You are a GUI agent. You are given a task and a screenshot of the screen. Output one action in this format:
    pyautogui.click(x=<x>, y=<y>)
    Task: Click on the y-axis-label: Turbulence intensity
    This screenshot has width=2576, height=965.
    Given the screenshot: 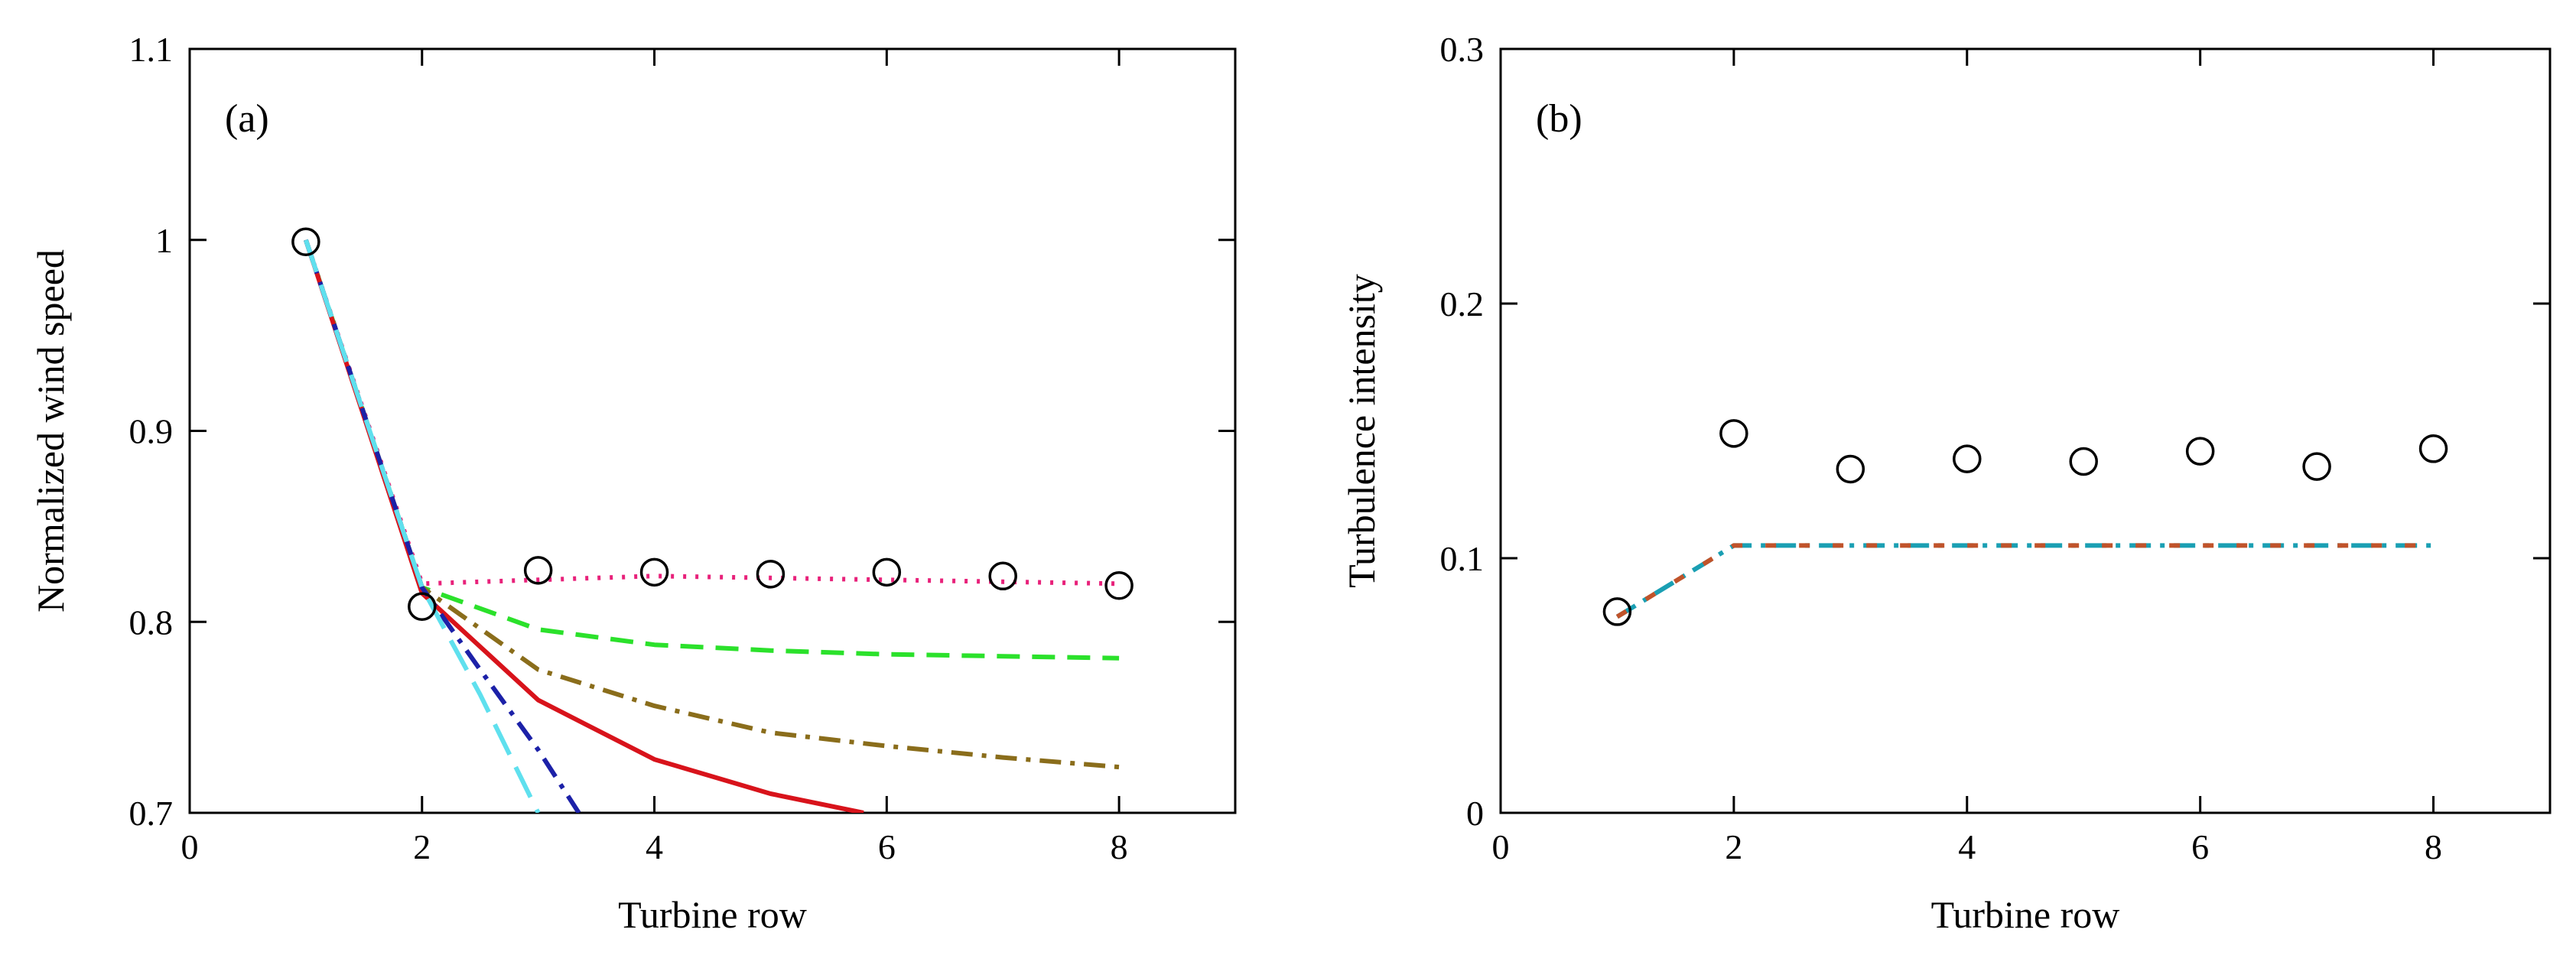 What is the action you would take?
    pyautogui.click(x=1361, y=431)
    